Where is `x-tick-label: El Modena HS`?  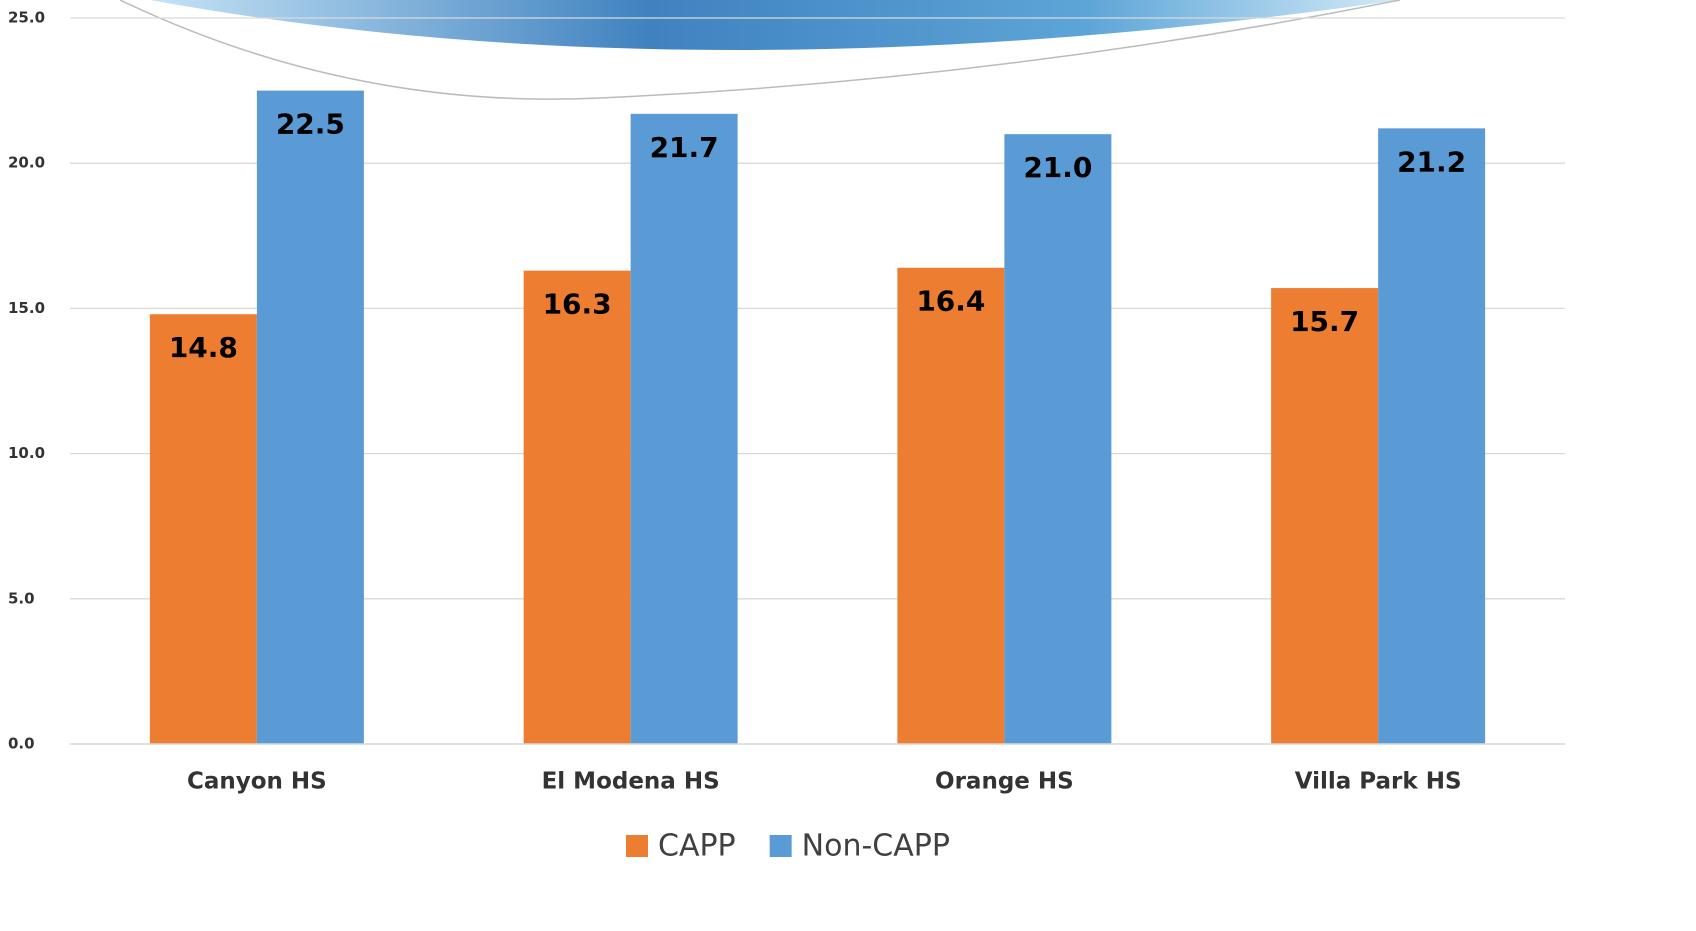
x-tick-label: El Modena HS is located at coordinates (631, 782).